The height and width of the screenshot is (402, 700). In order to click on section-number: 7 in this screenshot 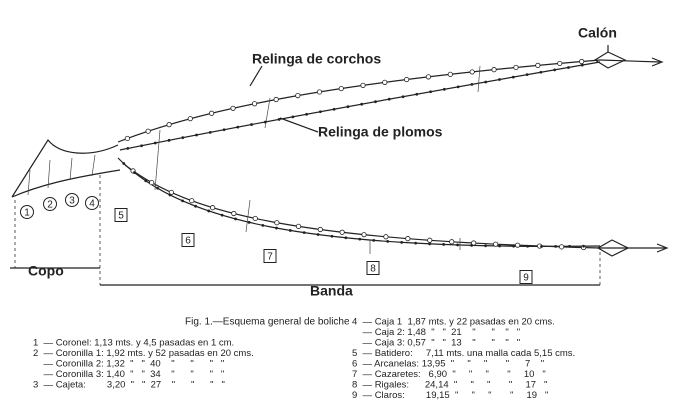, I will do `click(270, 257)`.